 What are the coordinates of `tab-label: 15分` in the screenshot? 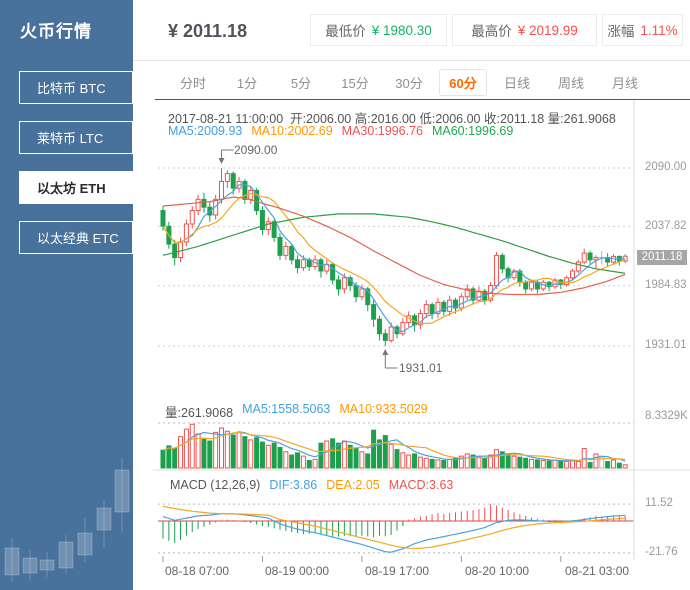 It's located at (355, 83).